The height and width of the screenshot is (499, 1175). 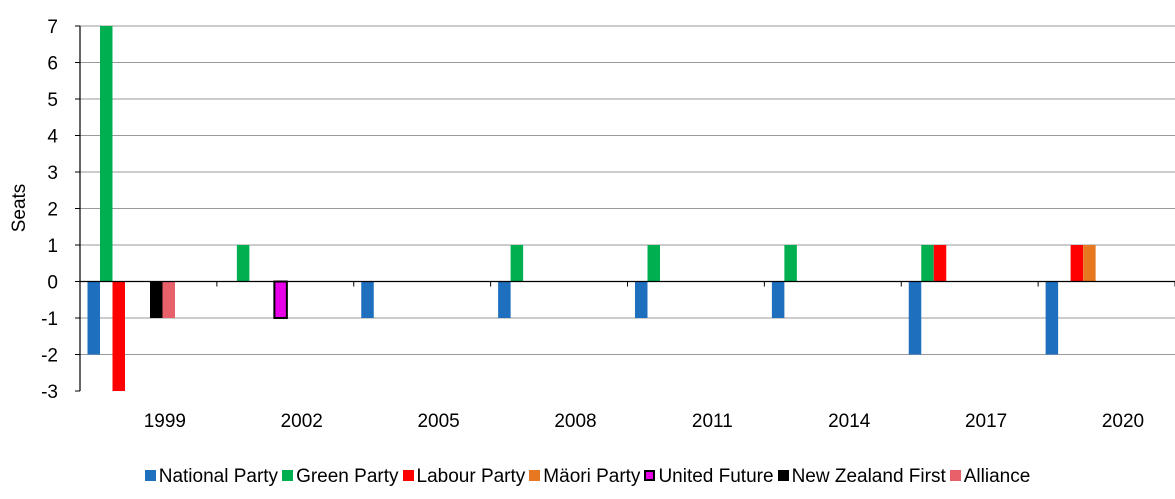 I want to click on y-tick-label: -1, so click(x=49, y=319).